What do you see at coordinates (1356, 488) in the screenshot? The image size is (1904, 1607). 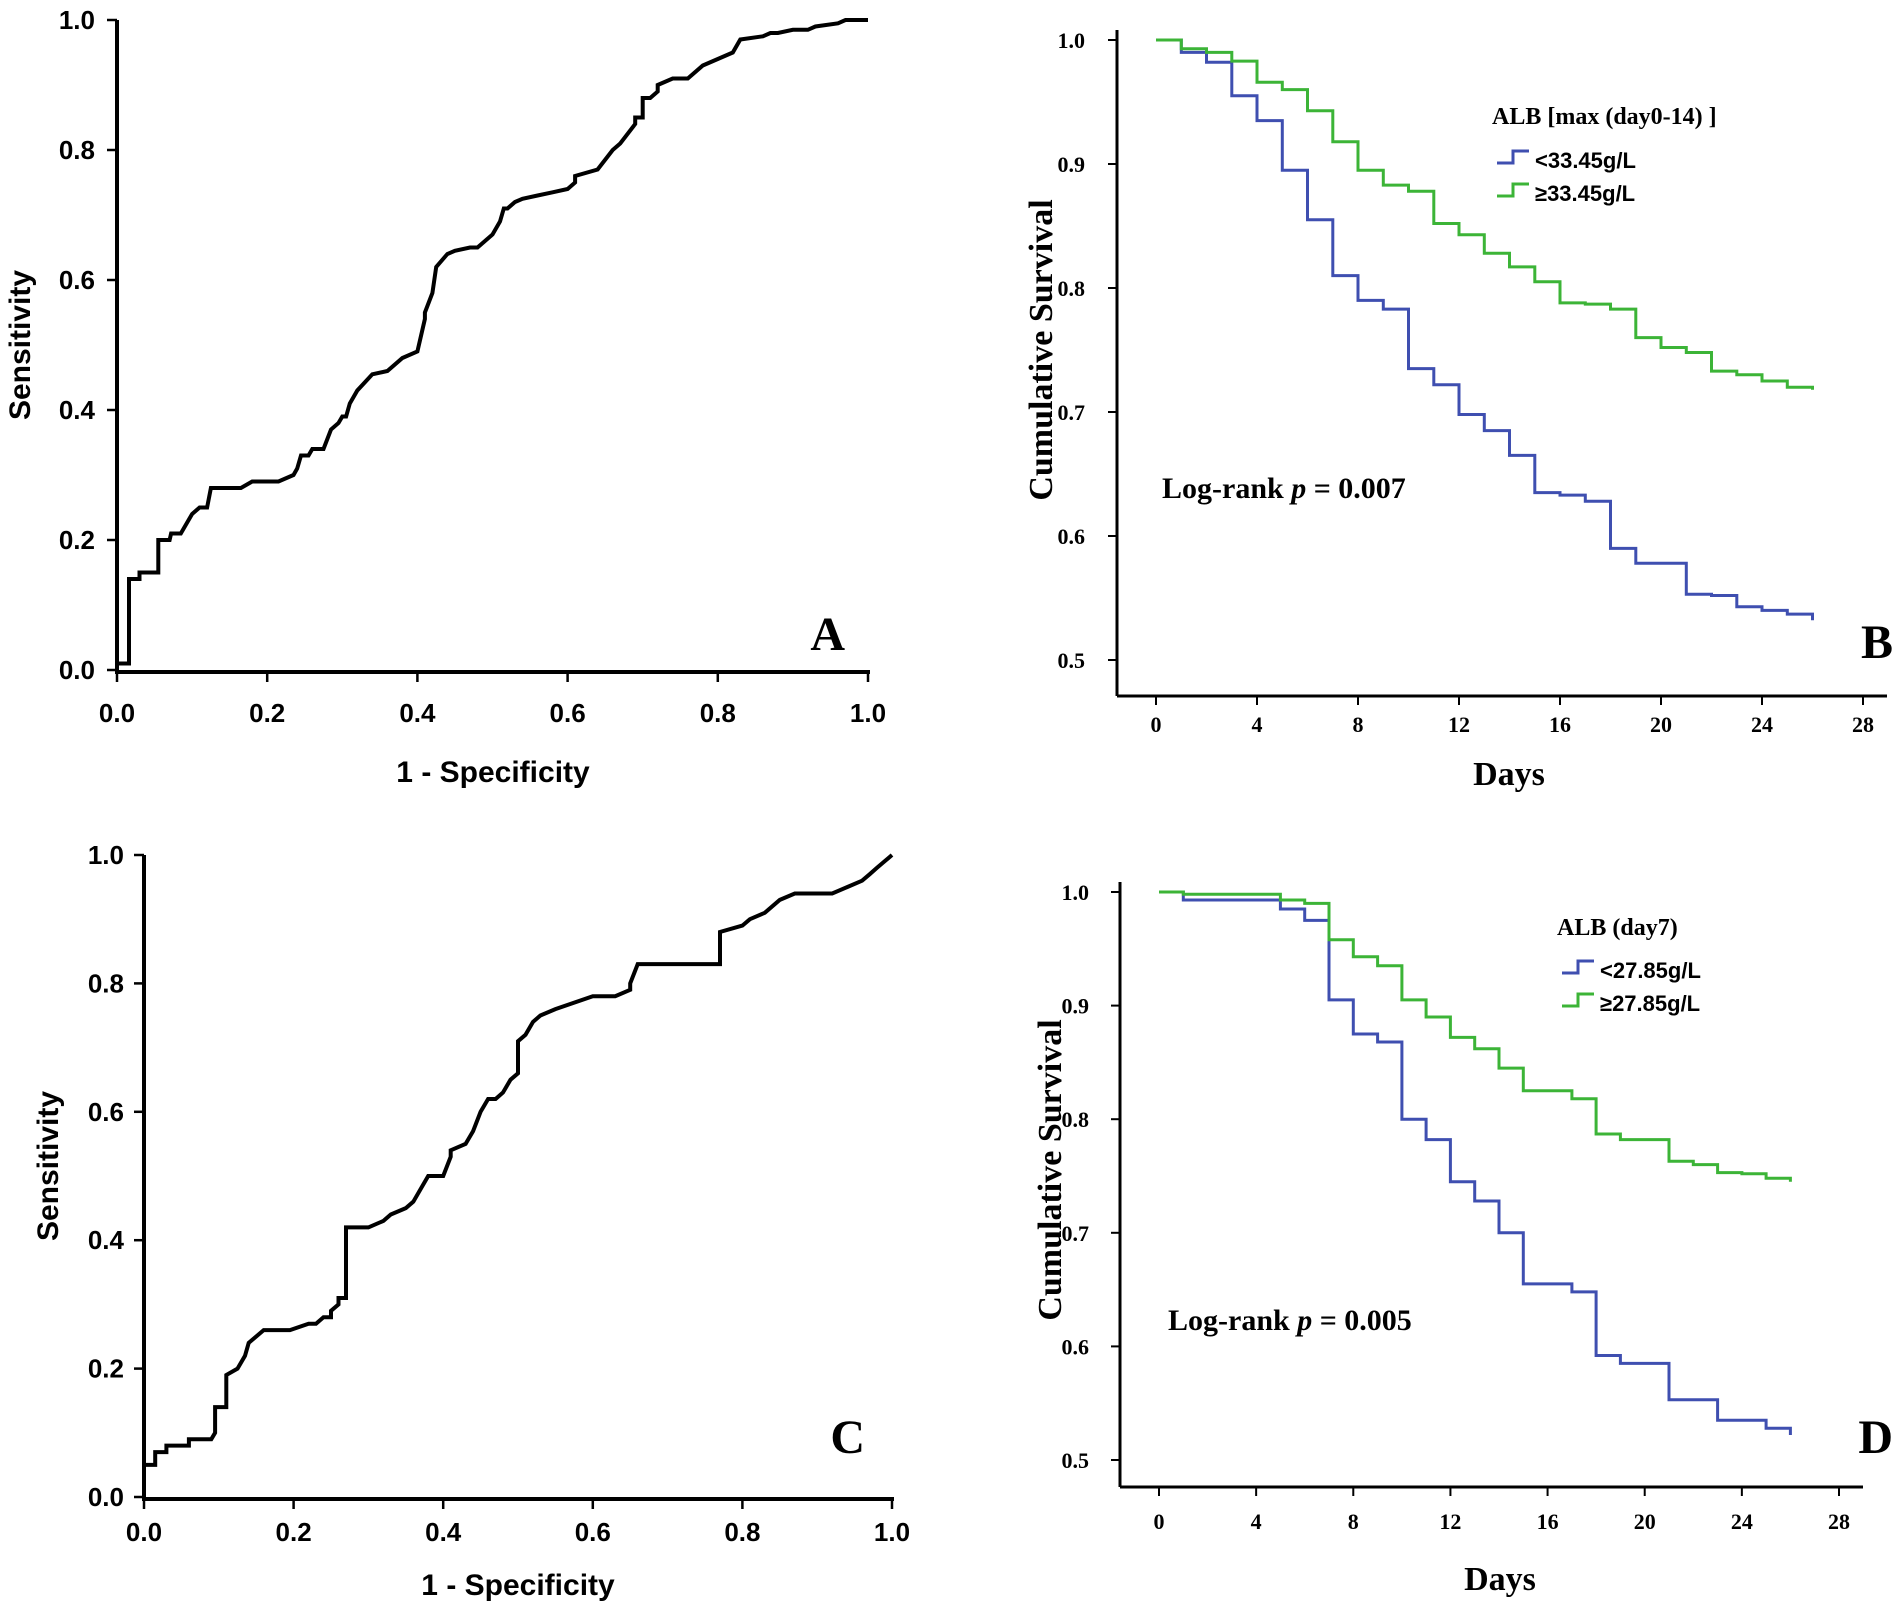 I see `annotation-value: = 0.007` at bounding box center [1356, 488].